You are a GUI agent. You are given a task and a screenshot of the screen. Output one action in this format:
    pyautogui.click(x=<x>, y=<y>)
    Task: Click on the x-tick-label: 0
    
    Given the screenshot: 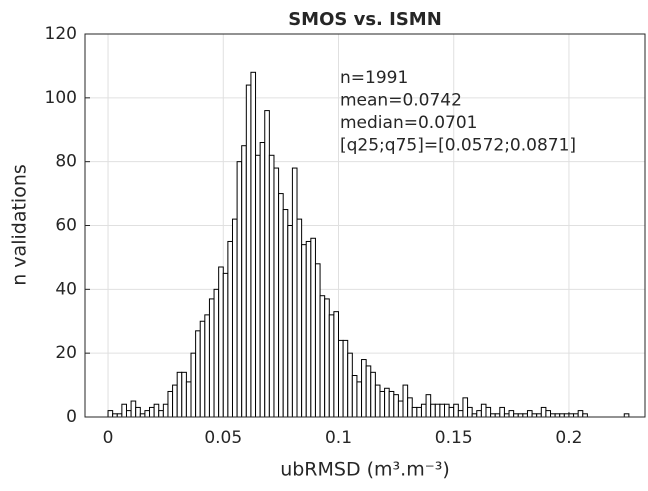 What is the action you would take?
    pyautogui.click(x=108, y=438)
    